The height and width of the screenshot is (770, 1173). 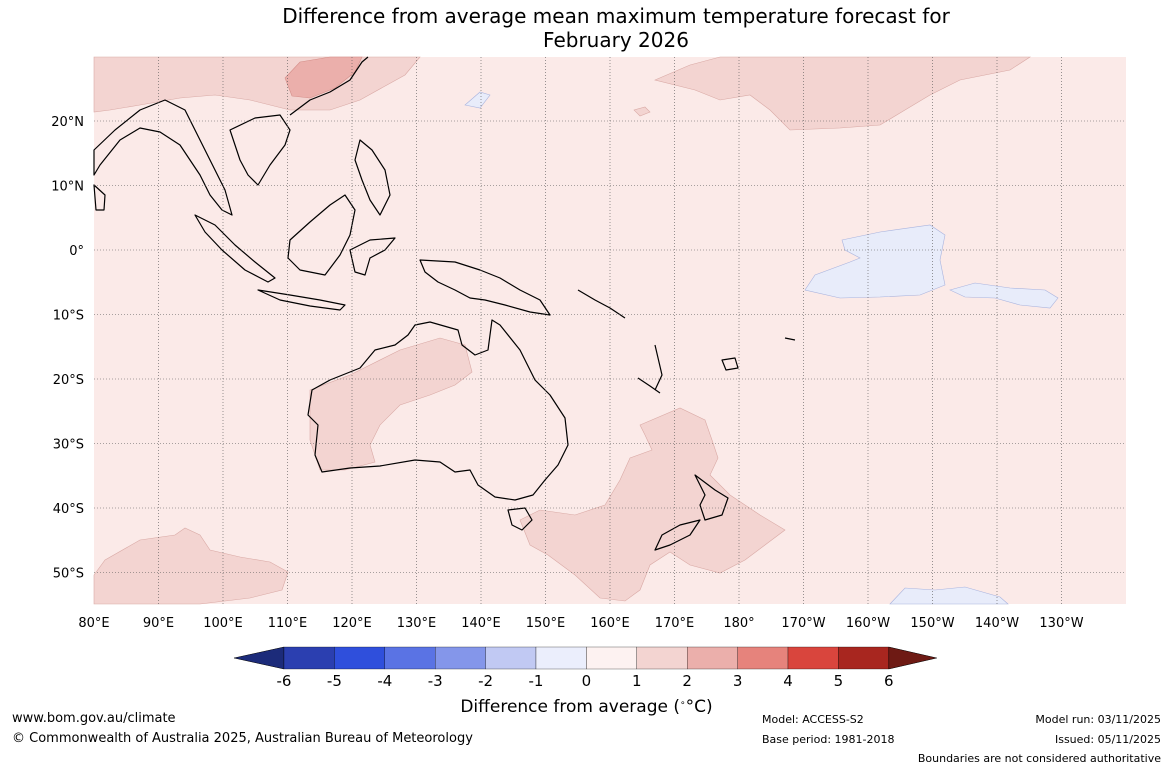 What do you see at coordinates (259, 658) in the screenshot?
I see `colorbar-extend-low` at bounding box center [259, 658].